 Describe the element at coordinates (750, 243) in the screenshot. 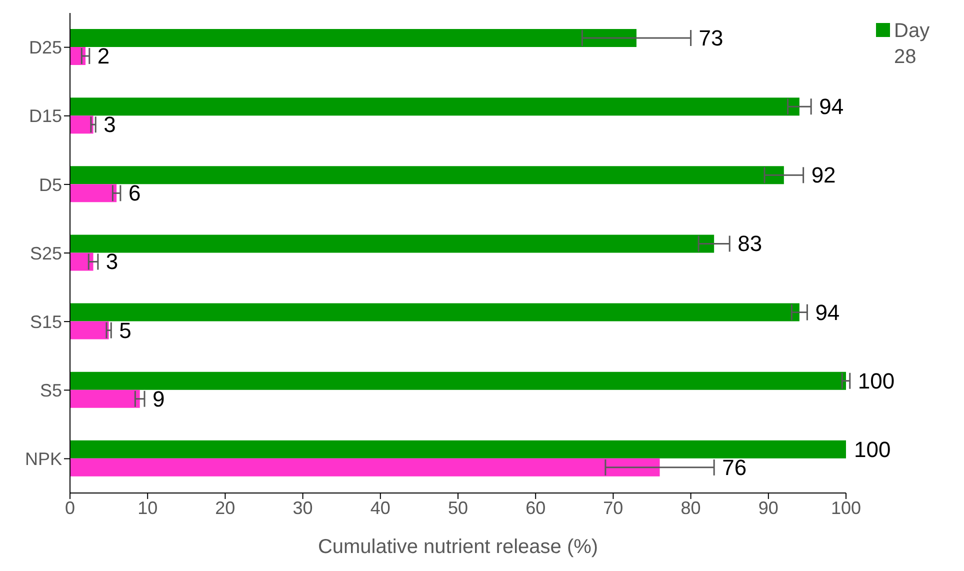

I see `data-label: 83` at that location.